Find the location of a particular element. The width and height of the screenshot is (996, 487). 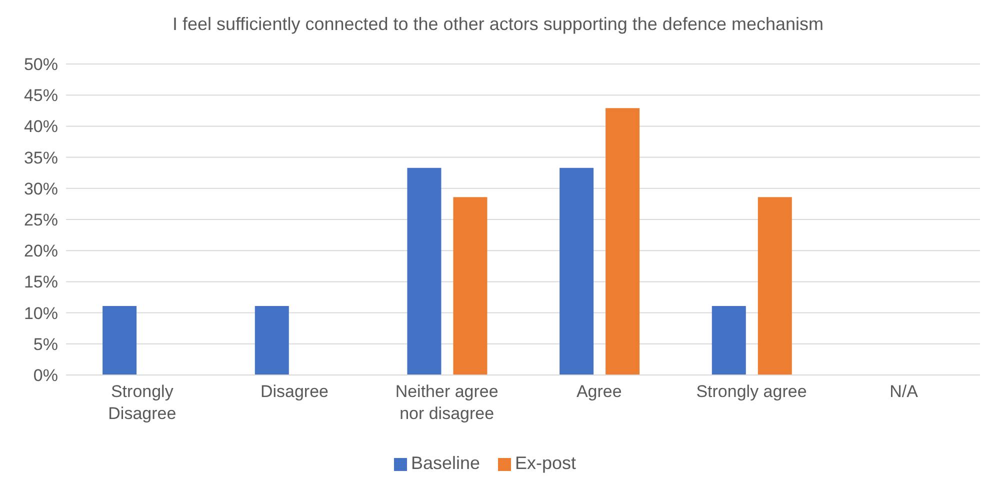

legend-label: Ex-post is located at coordinates (545, 463).